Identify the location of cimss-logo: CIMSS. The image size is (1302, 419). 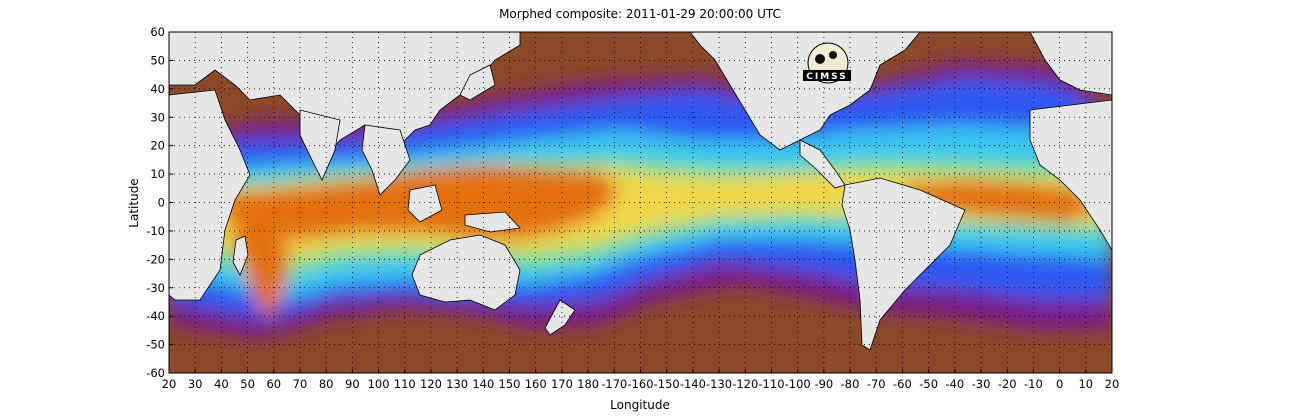
(827, 63).